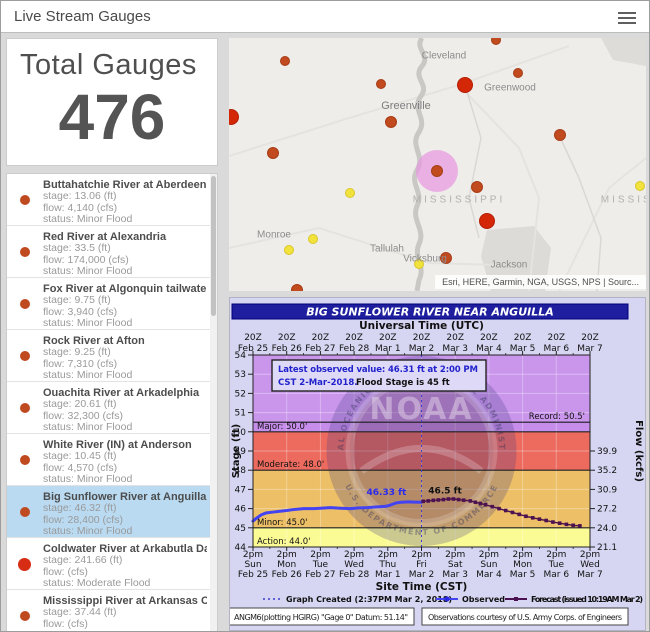 The height and width of the screenshot is (632, 650). Describe the element at coordinates (320, 565) in the screenshot. I see `svg-text: Tue` at that location.